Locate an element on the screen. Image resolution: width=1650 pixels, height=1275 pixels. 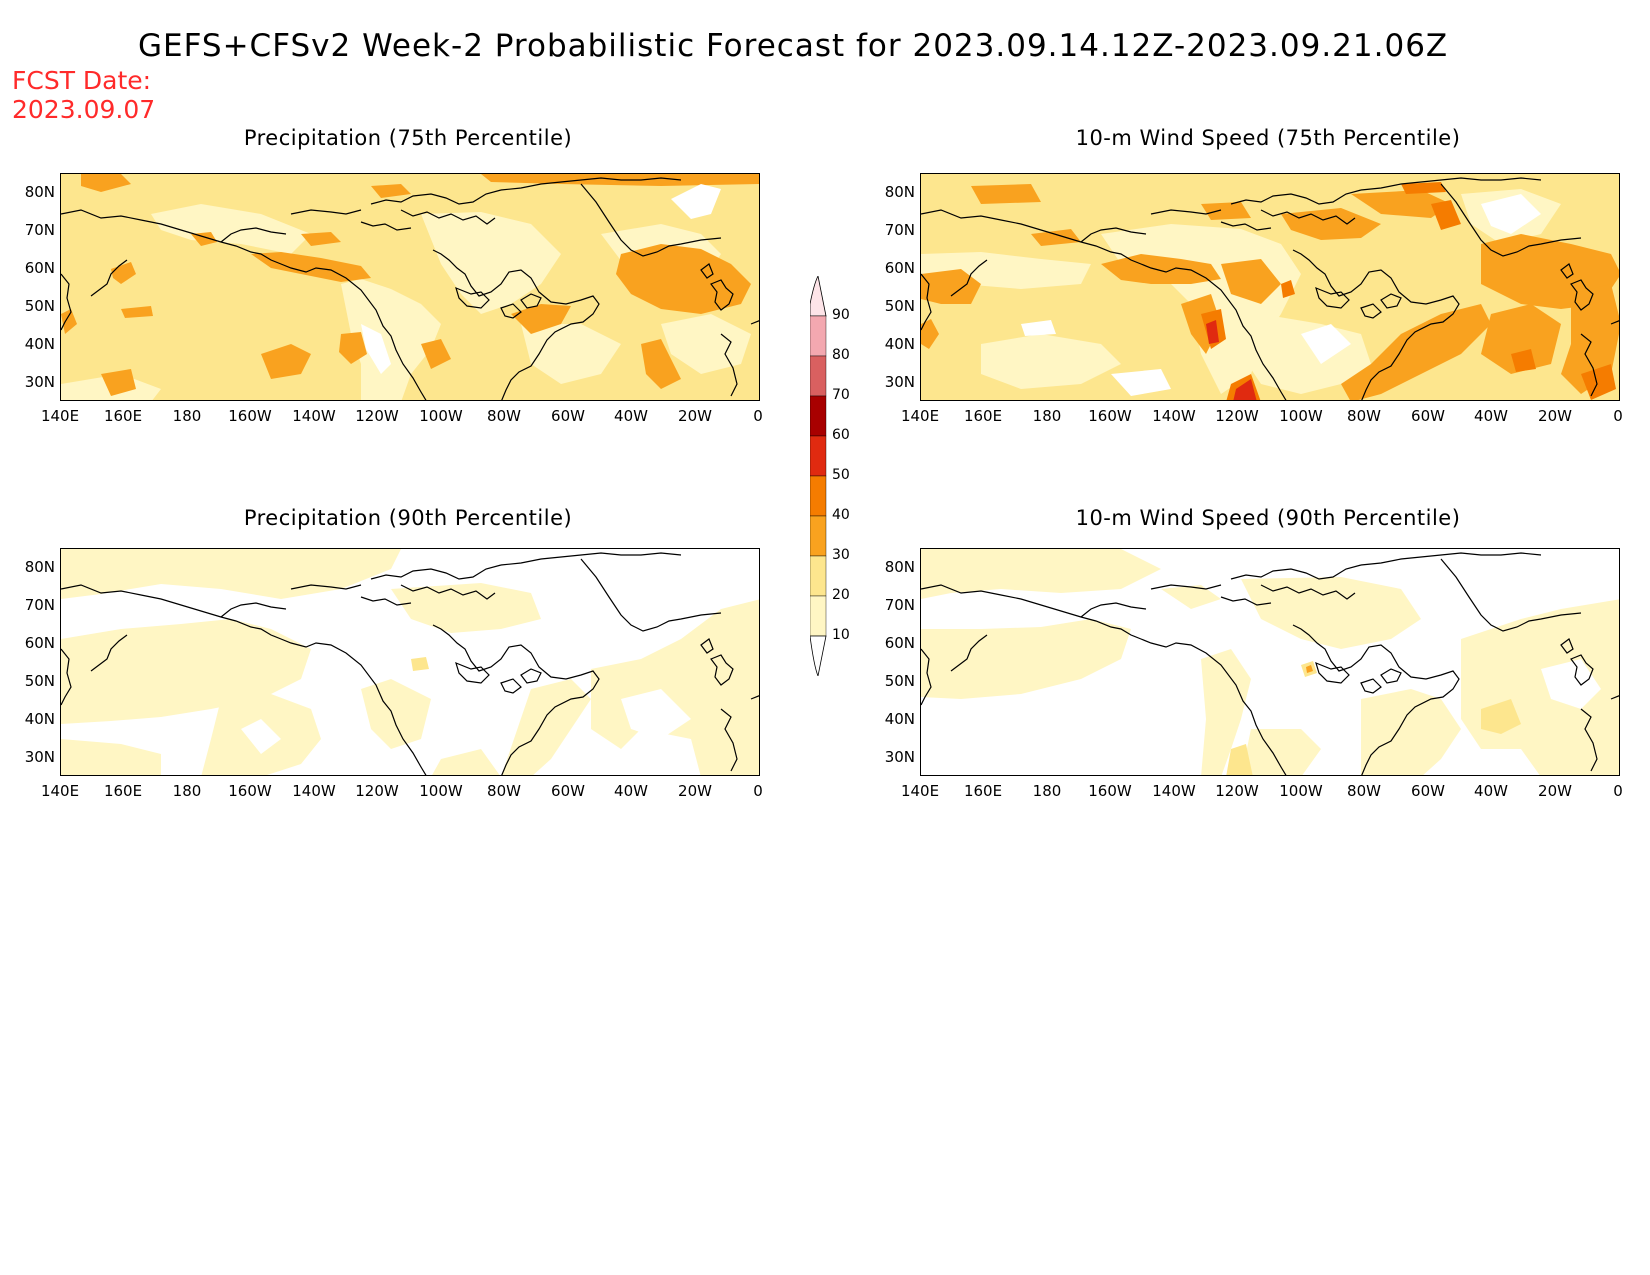
lon-tick-label: 100W is located at coordinates (1301, 791).